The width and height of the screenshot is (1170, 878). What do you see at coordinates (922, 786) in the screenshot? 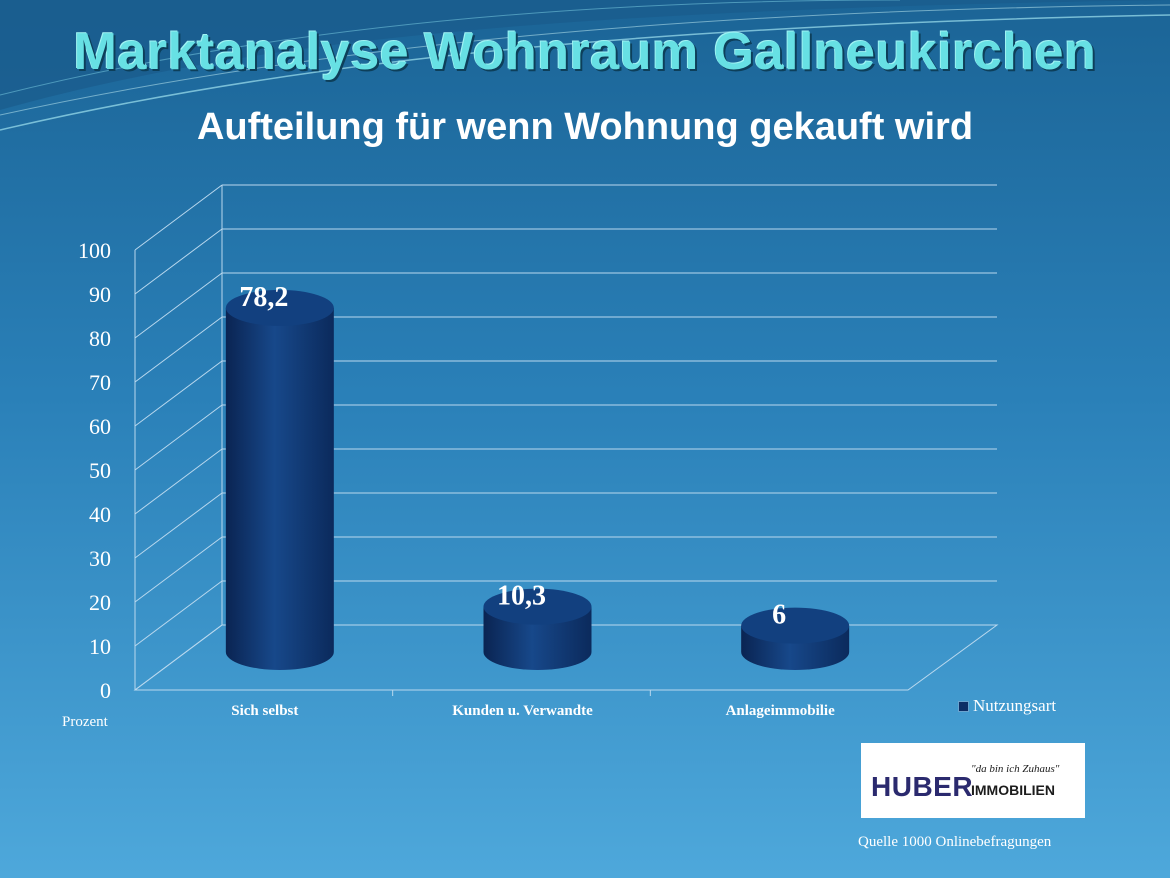
I see `logo-brand: HUBER` at bounding box center [922, 786].